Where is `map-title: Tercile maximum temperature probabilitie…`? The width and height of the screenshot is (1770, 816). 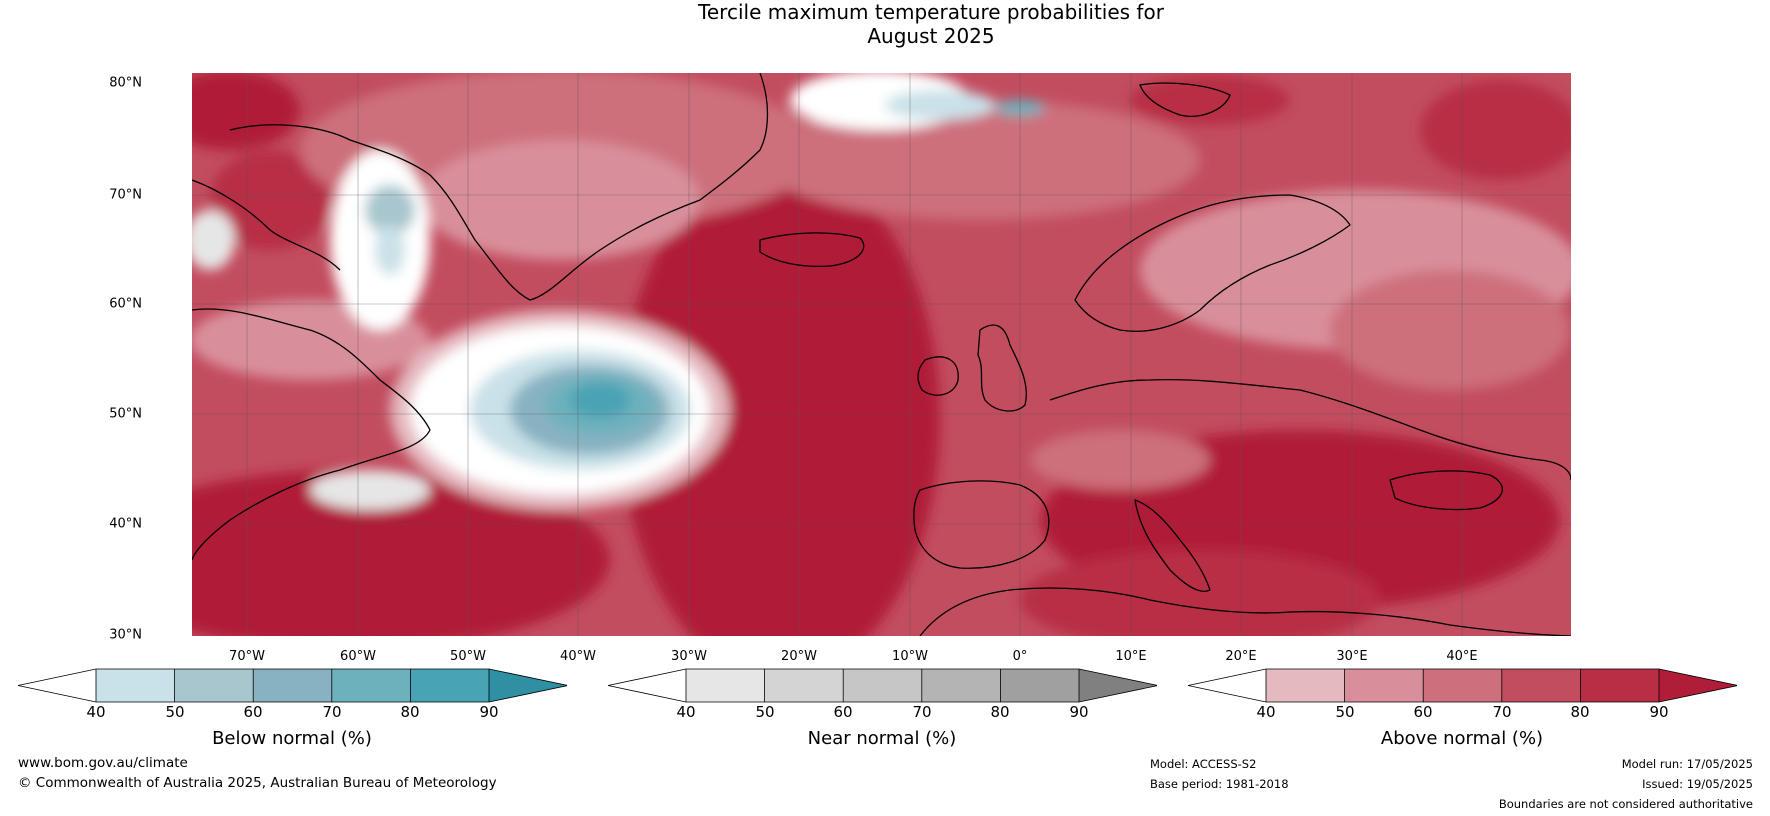
map-title: Tercile maximum temperature probabilitie… is located at coordinates (885, 24).